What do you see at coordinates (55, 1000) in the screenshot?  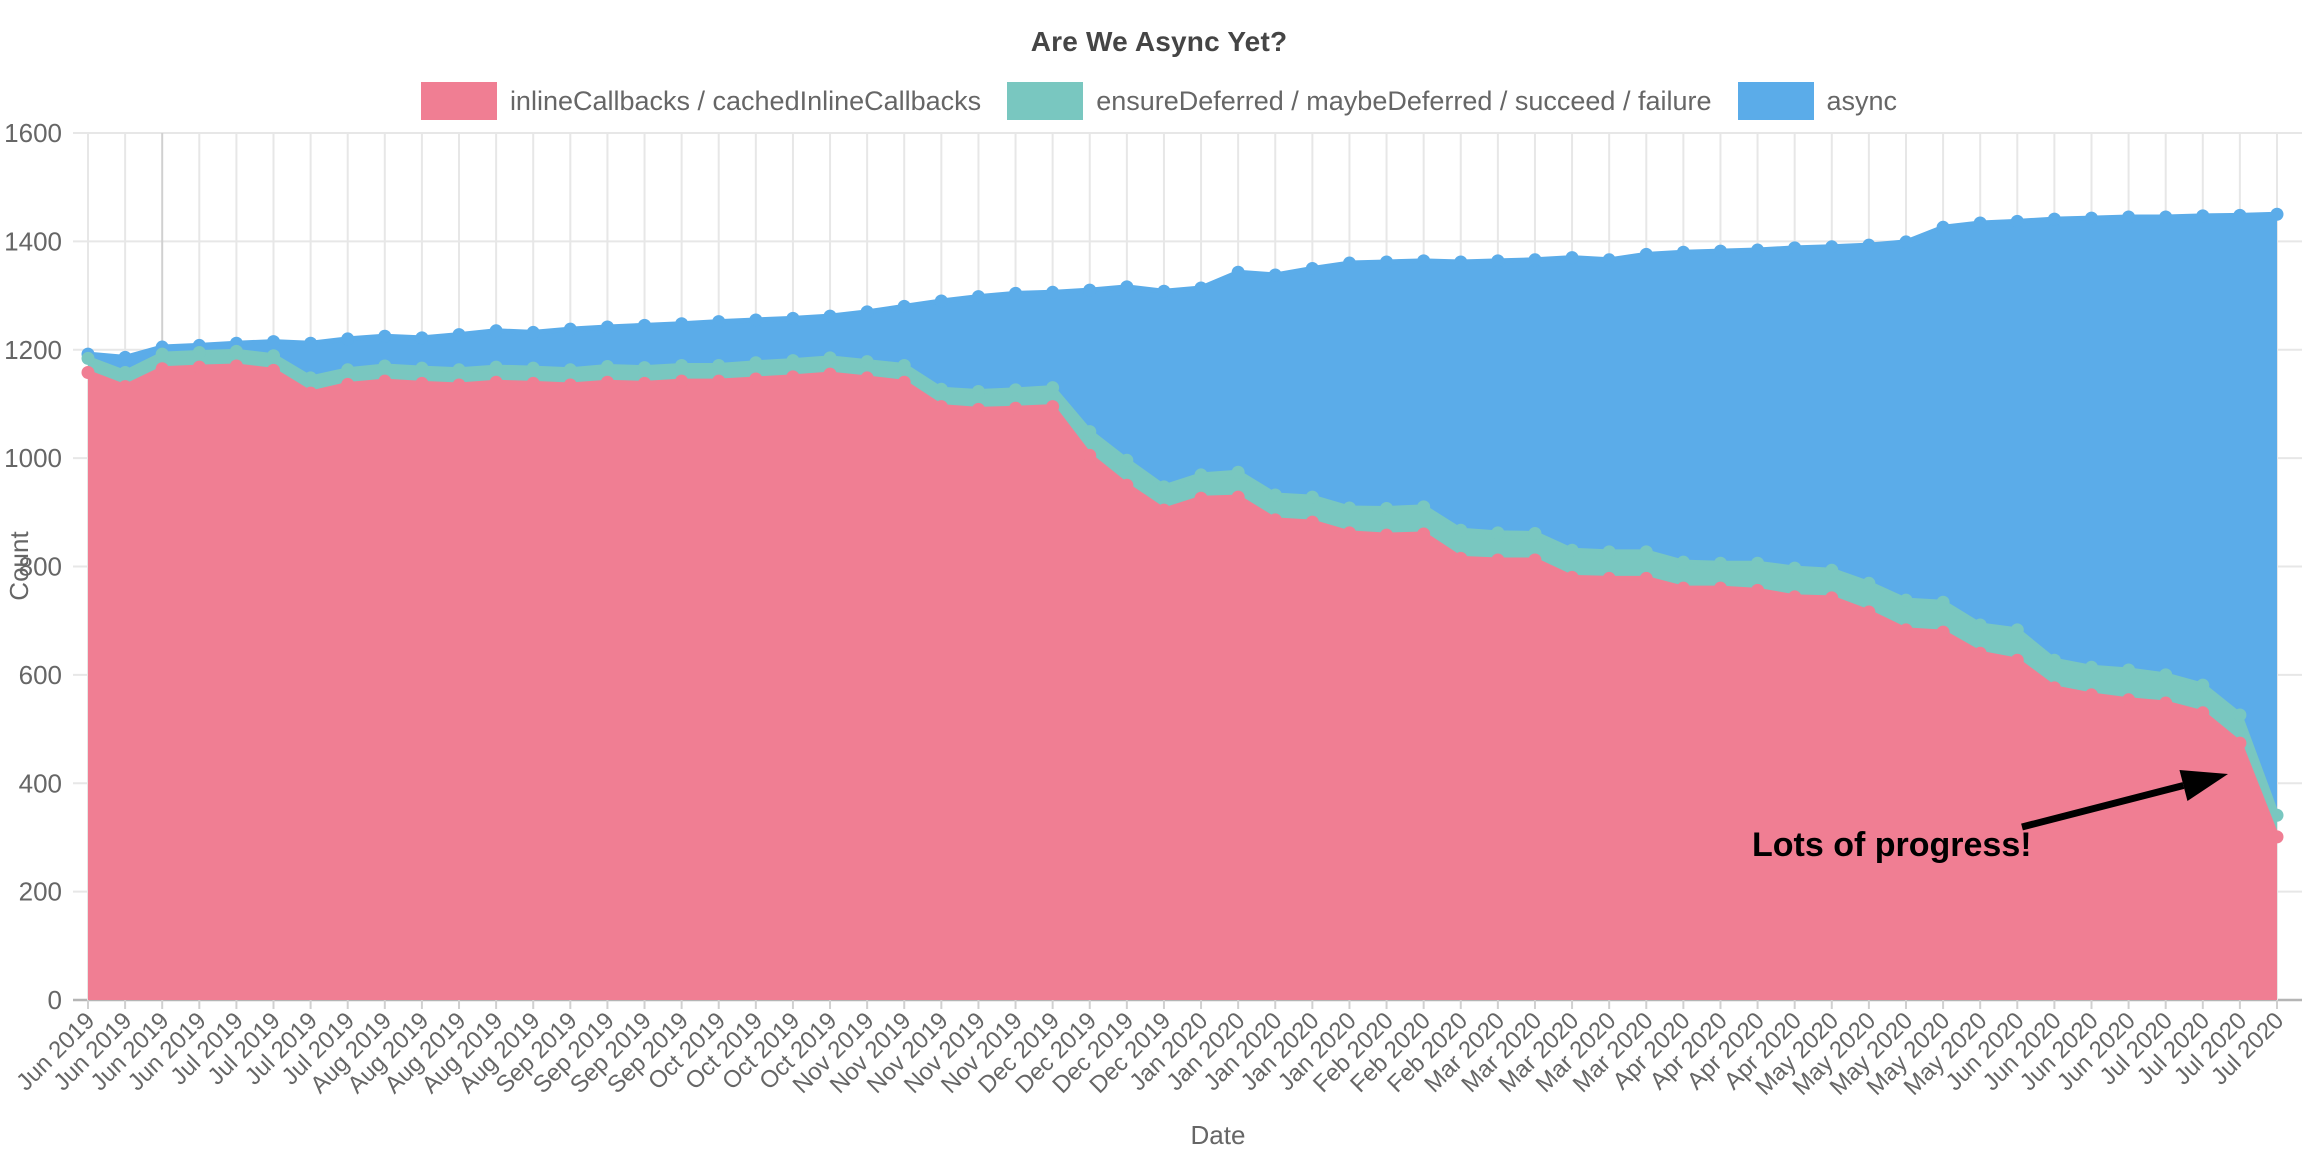 I see `y-tick-label: 0` at bounding box center [55, 1000].